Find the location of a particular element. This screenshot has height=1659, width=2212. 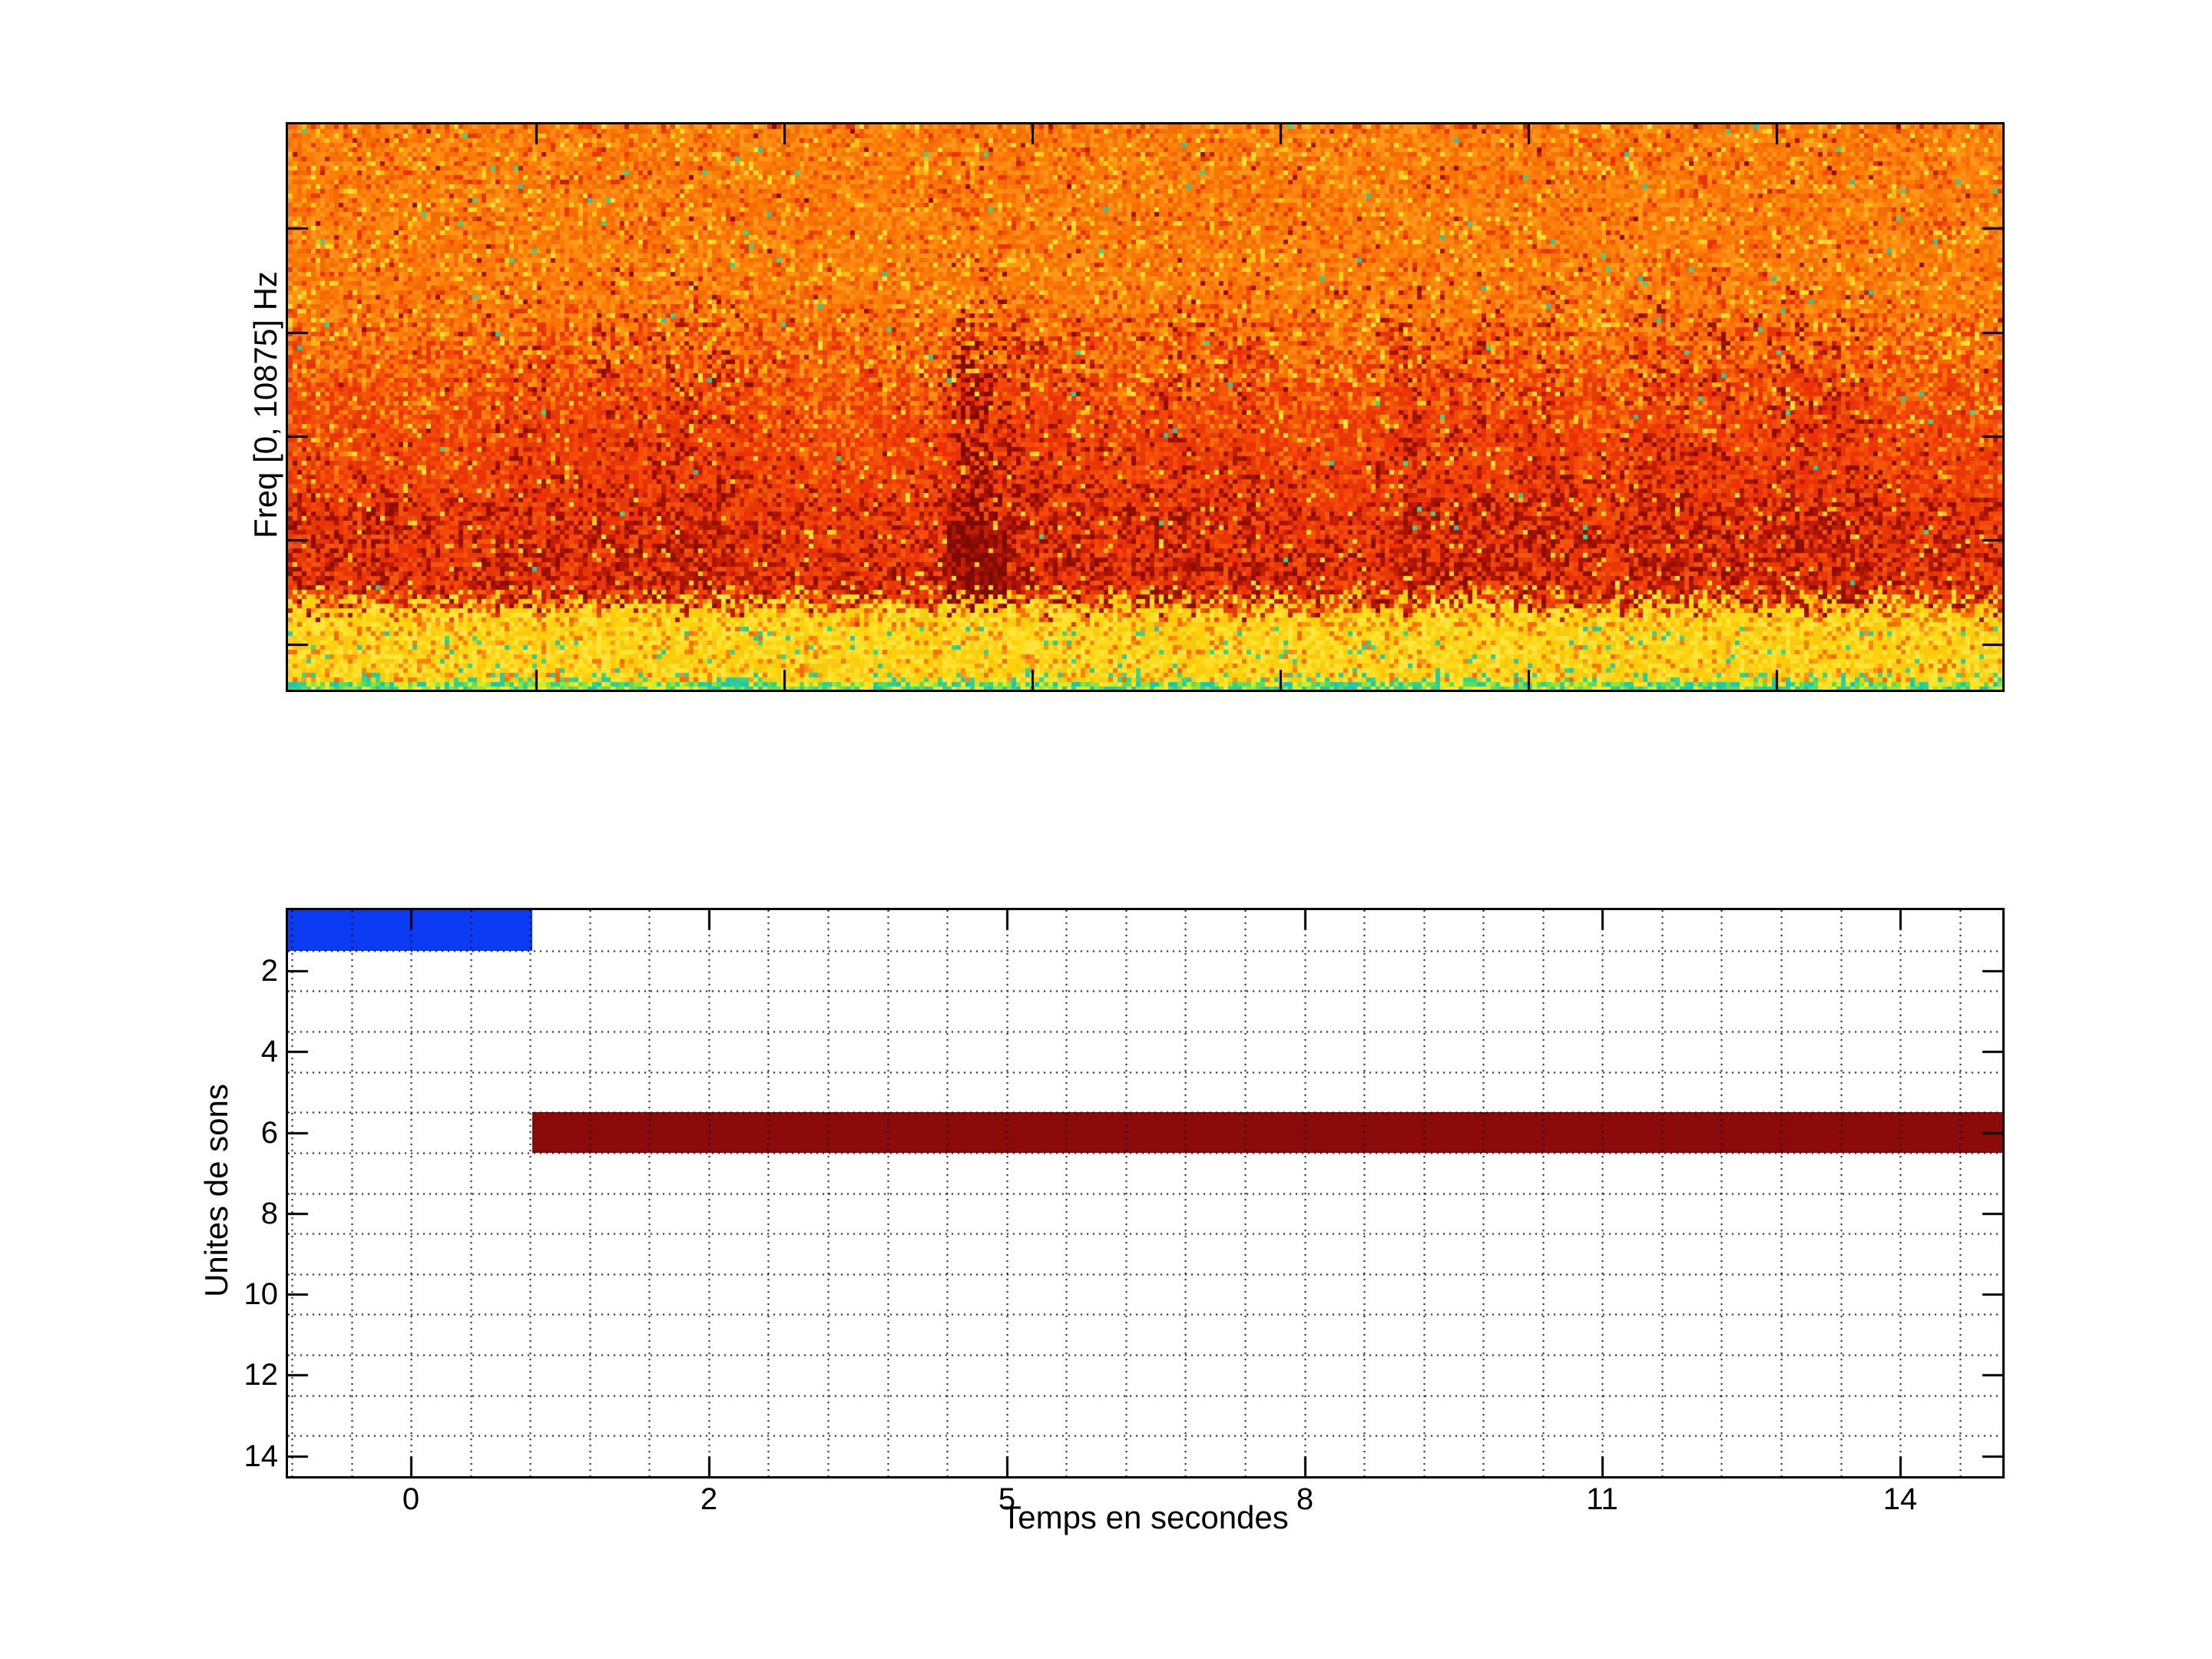

y-tick-label: 14 is located at coordinates (261, 1456).